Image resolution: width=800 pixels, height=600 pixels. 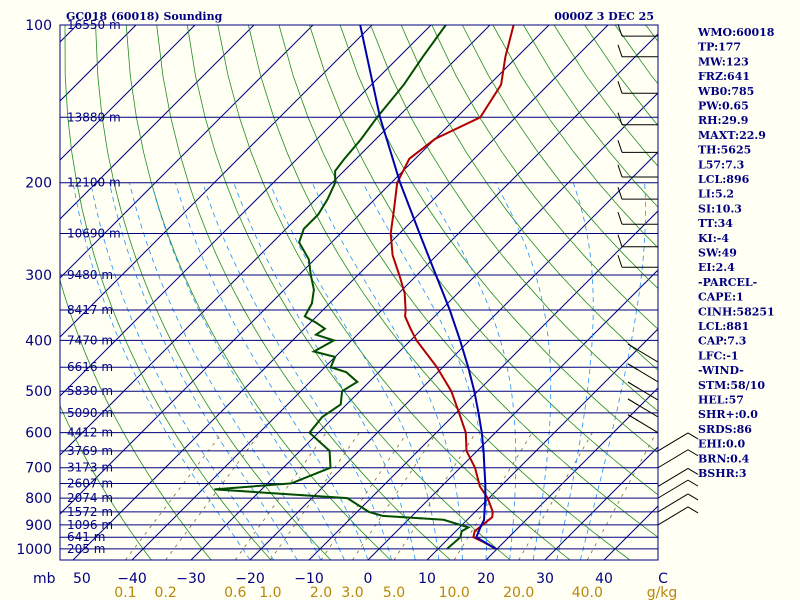 What do you see at coordinates (90, 310) in the screenshot?
I see `height-label: 8417 m` at bounding box center [90, 310].